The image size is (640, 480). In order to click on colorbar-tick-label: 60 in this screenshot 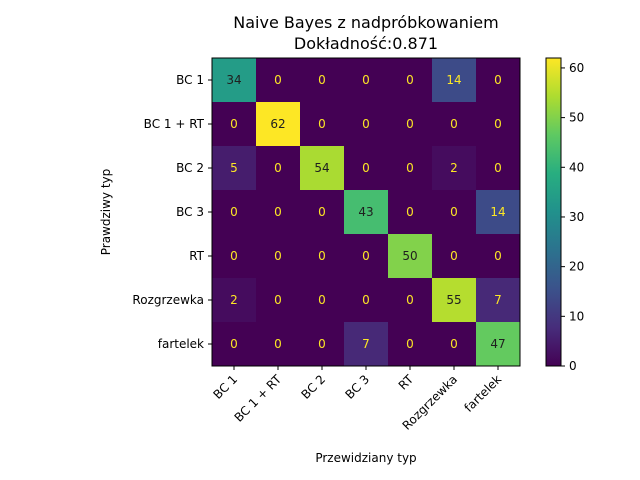, I will do `click(576, 68)`.